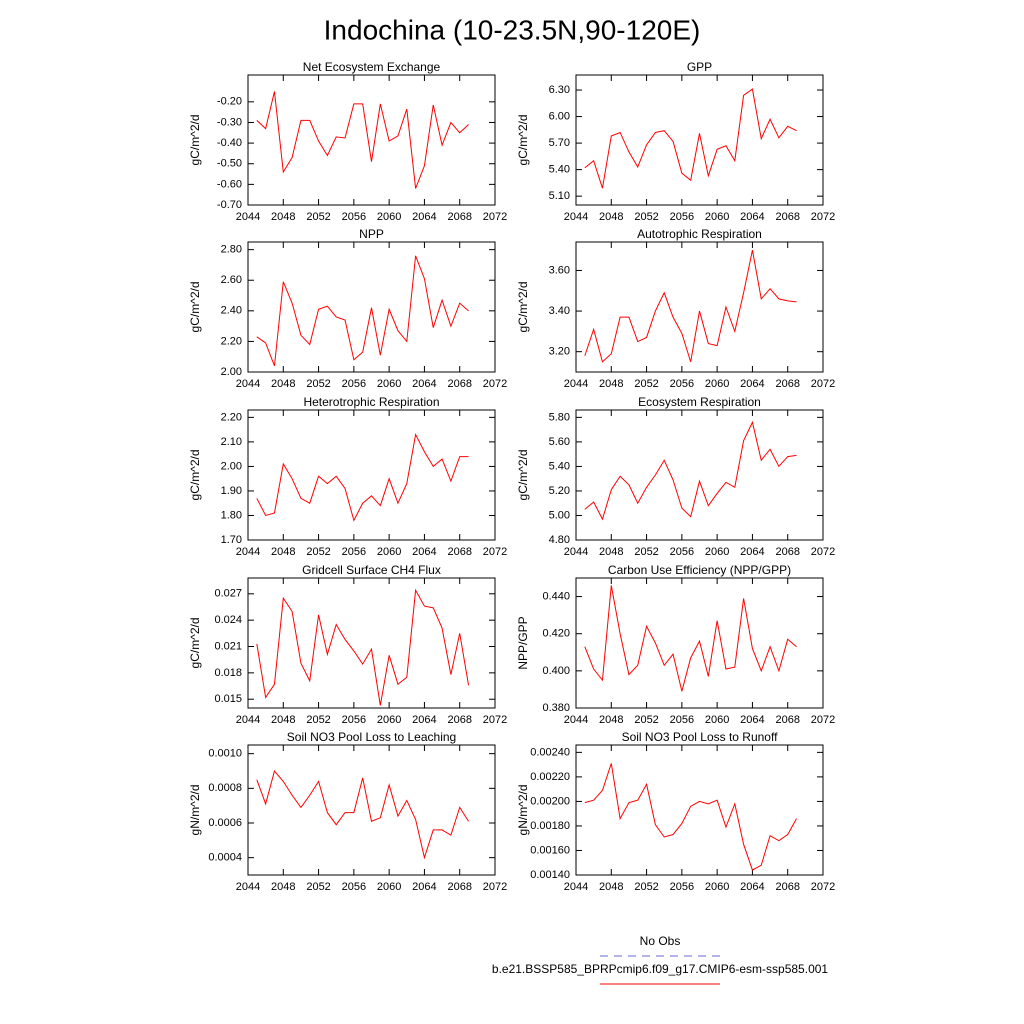 The height and width of the screenshot is (1024, 1024). I want to click on y-tick-label: 6.00, so click(559, 116).